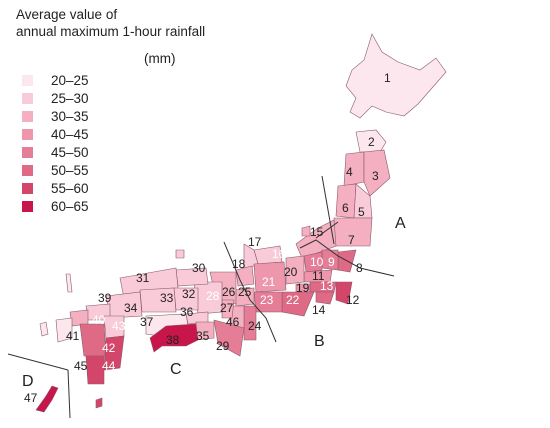 This screenshot has width=550, height=428. I want to click on prefecture-gifu, so click(270, 277).